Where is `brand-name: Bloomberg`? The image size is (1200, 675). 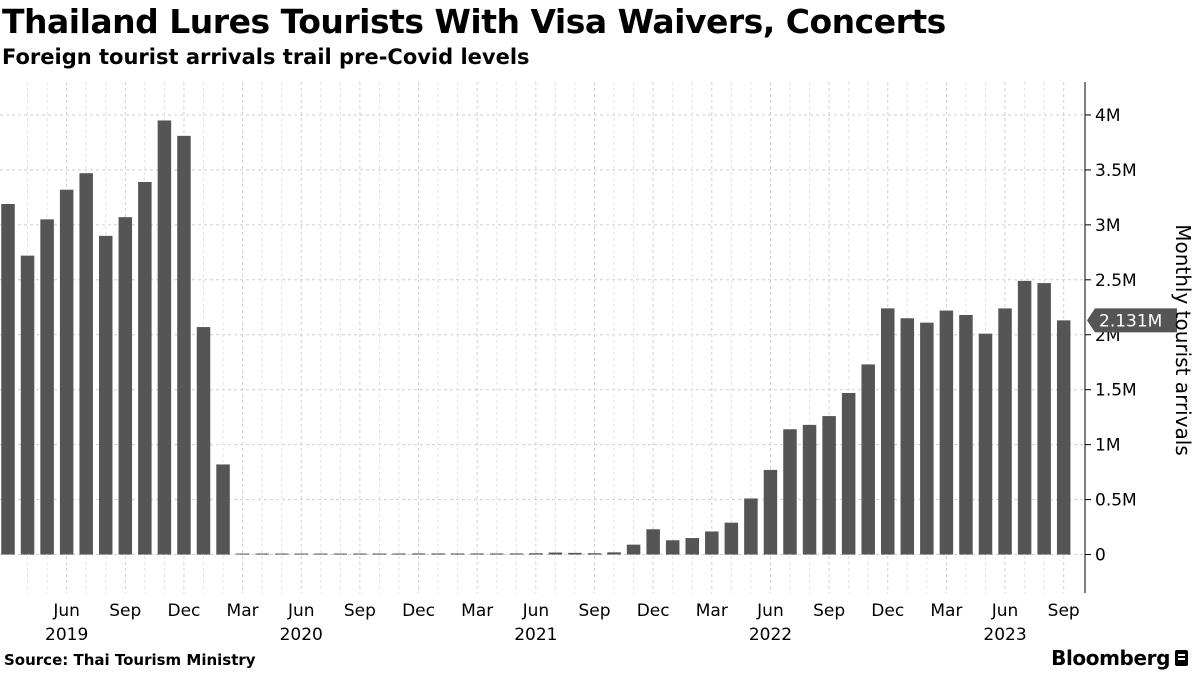 brand-name: Bloomberg is located at coordinates (1110, 658).